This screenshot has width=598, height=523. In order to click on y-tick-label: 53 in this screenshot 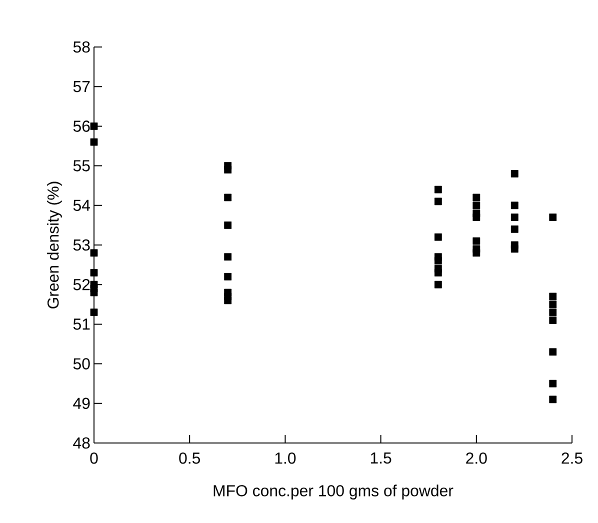, I will do `click(81, 245)`.